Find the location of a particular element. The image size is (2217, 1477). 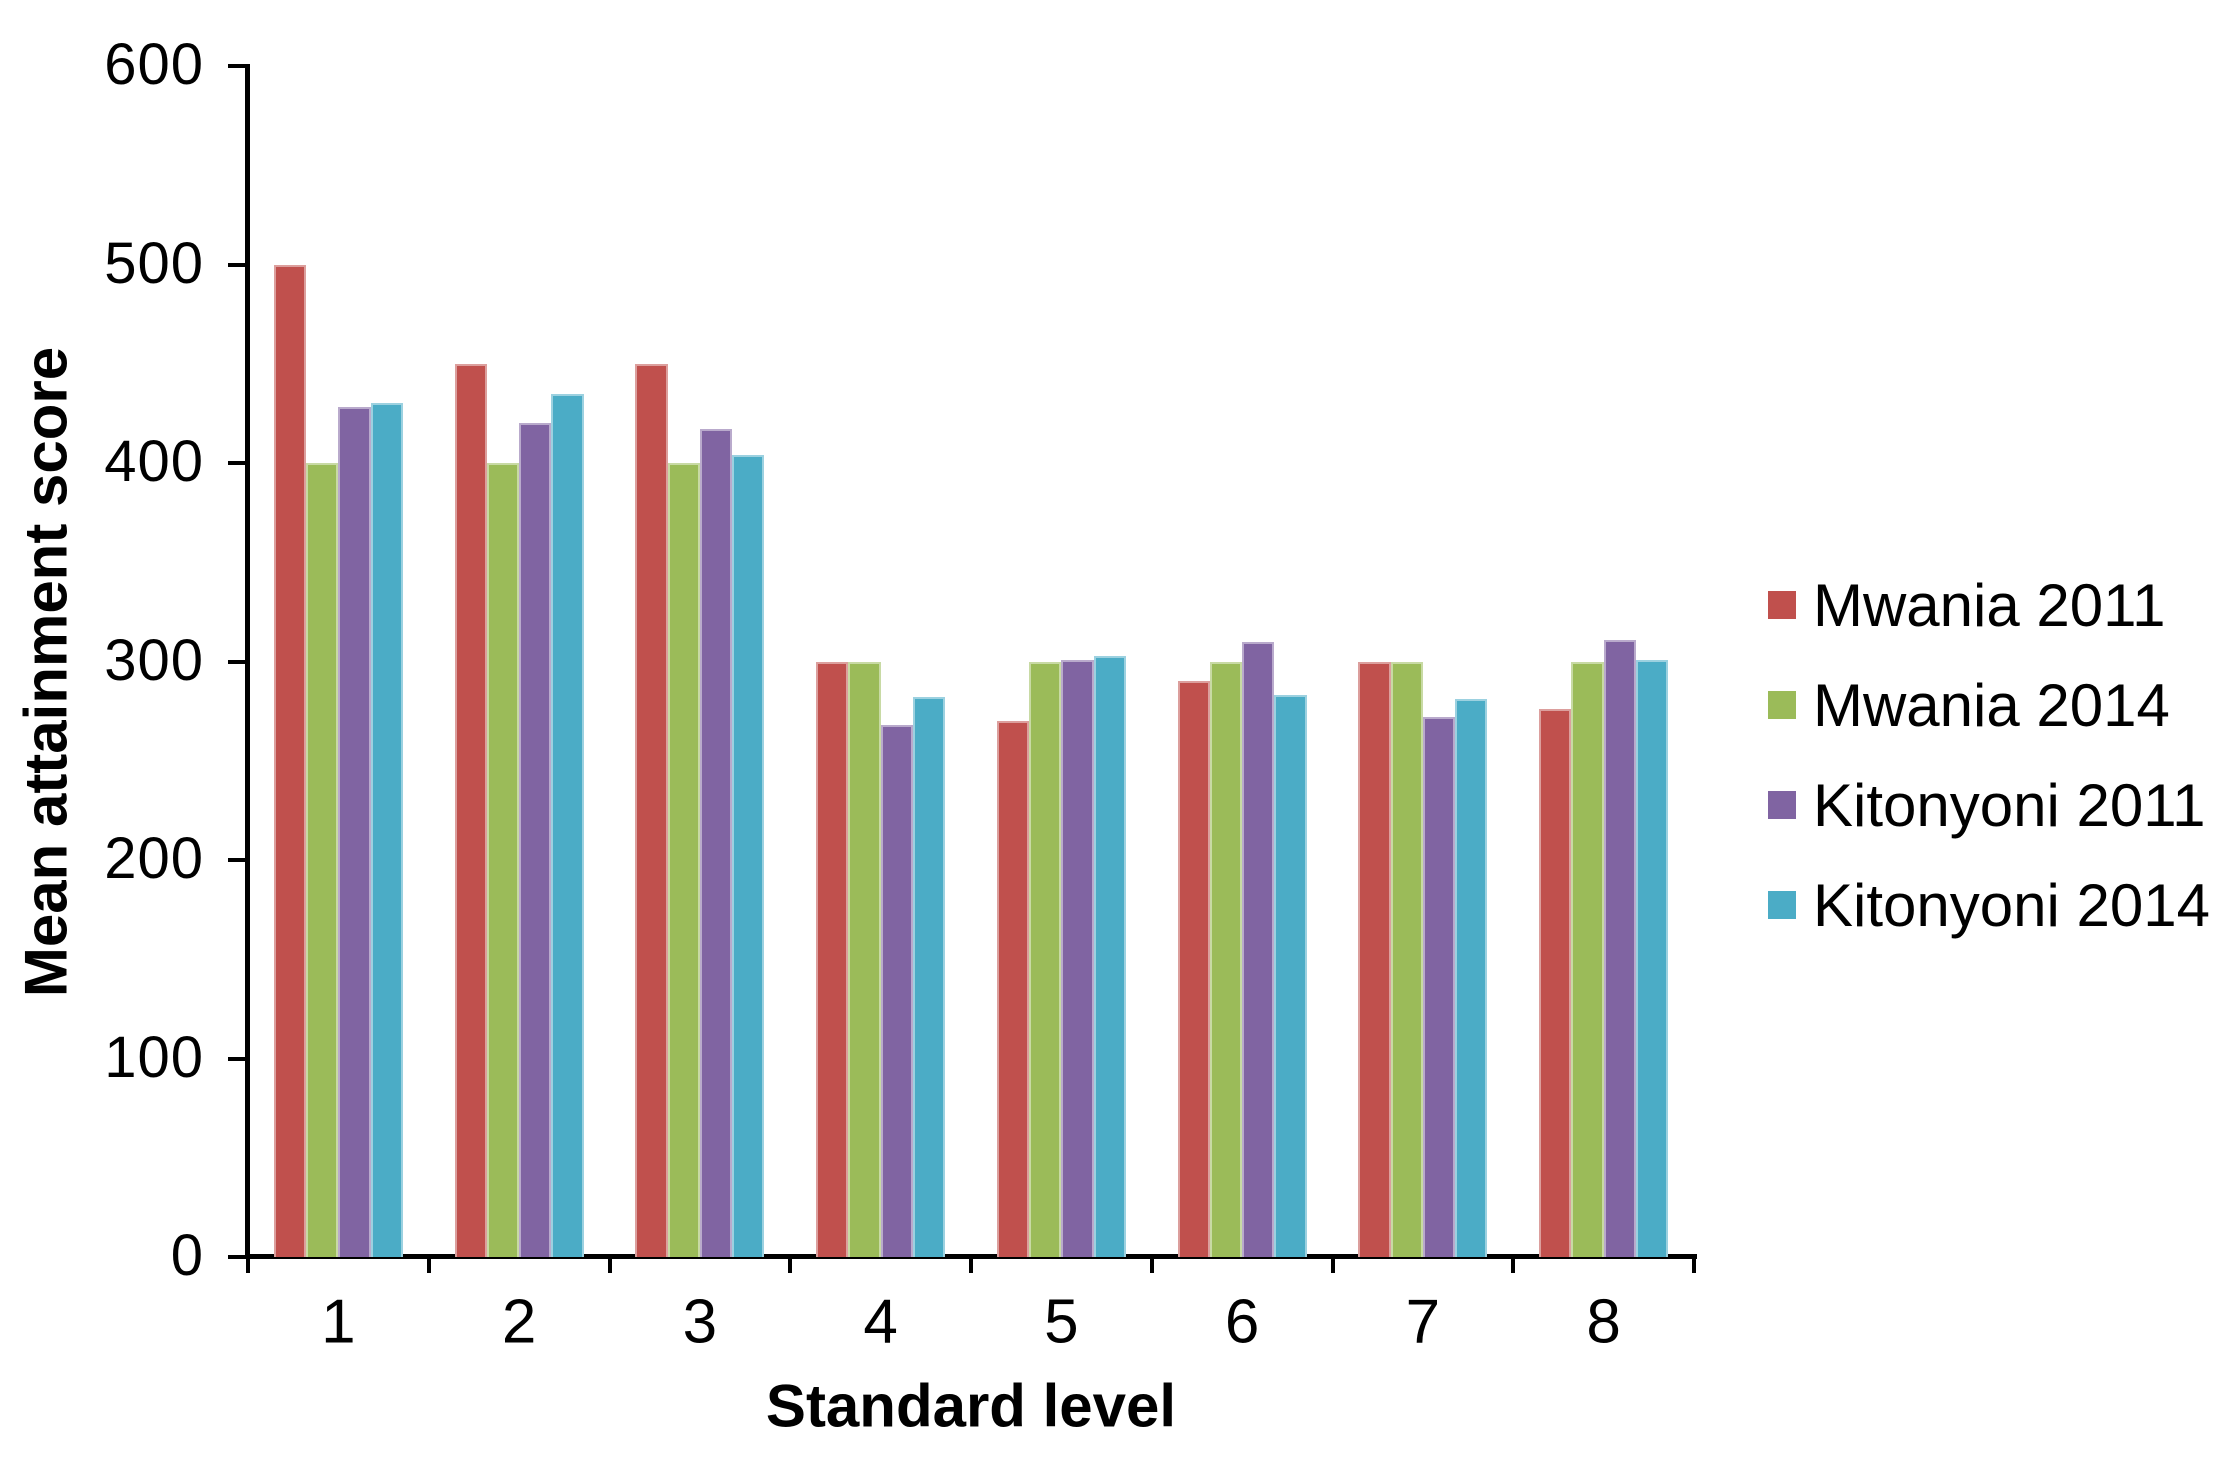

y-tick-label: 0 is located at coordinates (187, 1256).